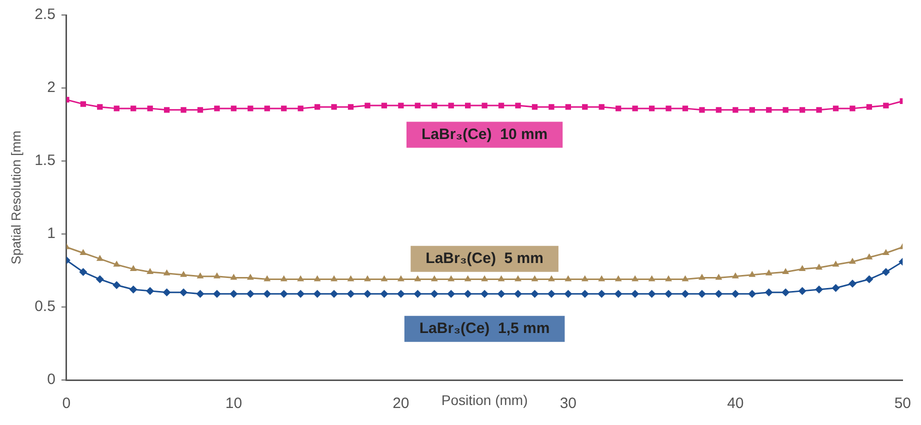 This screenshot has width=921, height=425. What do you see at coordinates (568, 403) in the screenshot?
I see `x-tick-label: 30` at bounding box center [568, 403].